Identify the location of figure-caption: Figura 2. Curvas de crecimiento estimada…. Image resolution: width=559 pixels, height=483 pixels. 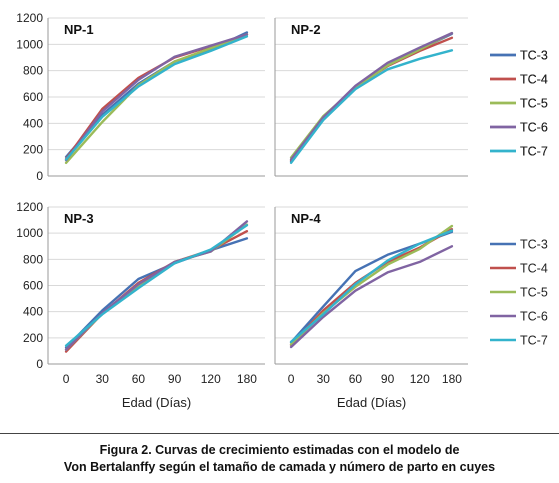
(279, 459).